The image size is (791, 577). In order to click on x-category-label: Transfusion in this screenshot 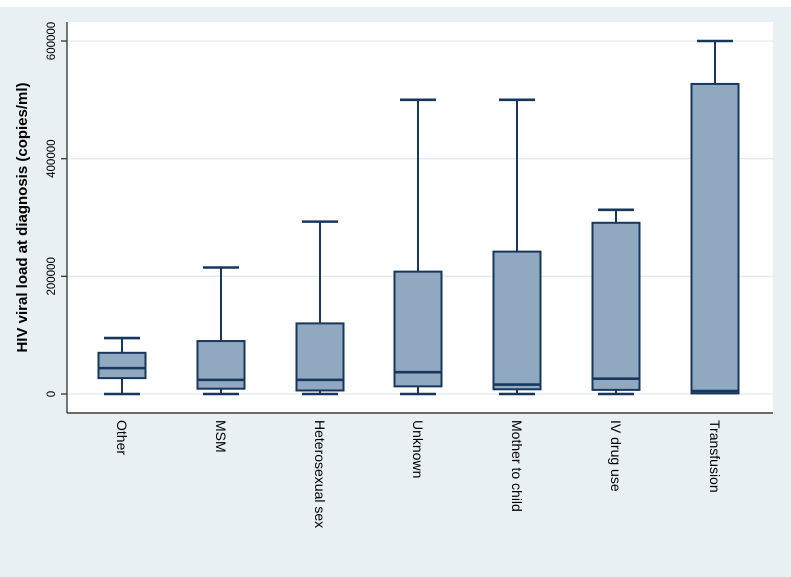, I will do `click(715, 456)`.